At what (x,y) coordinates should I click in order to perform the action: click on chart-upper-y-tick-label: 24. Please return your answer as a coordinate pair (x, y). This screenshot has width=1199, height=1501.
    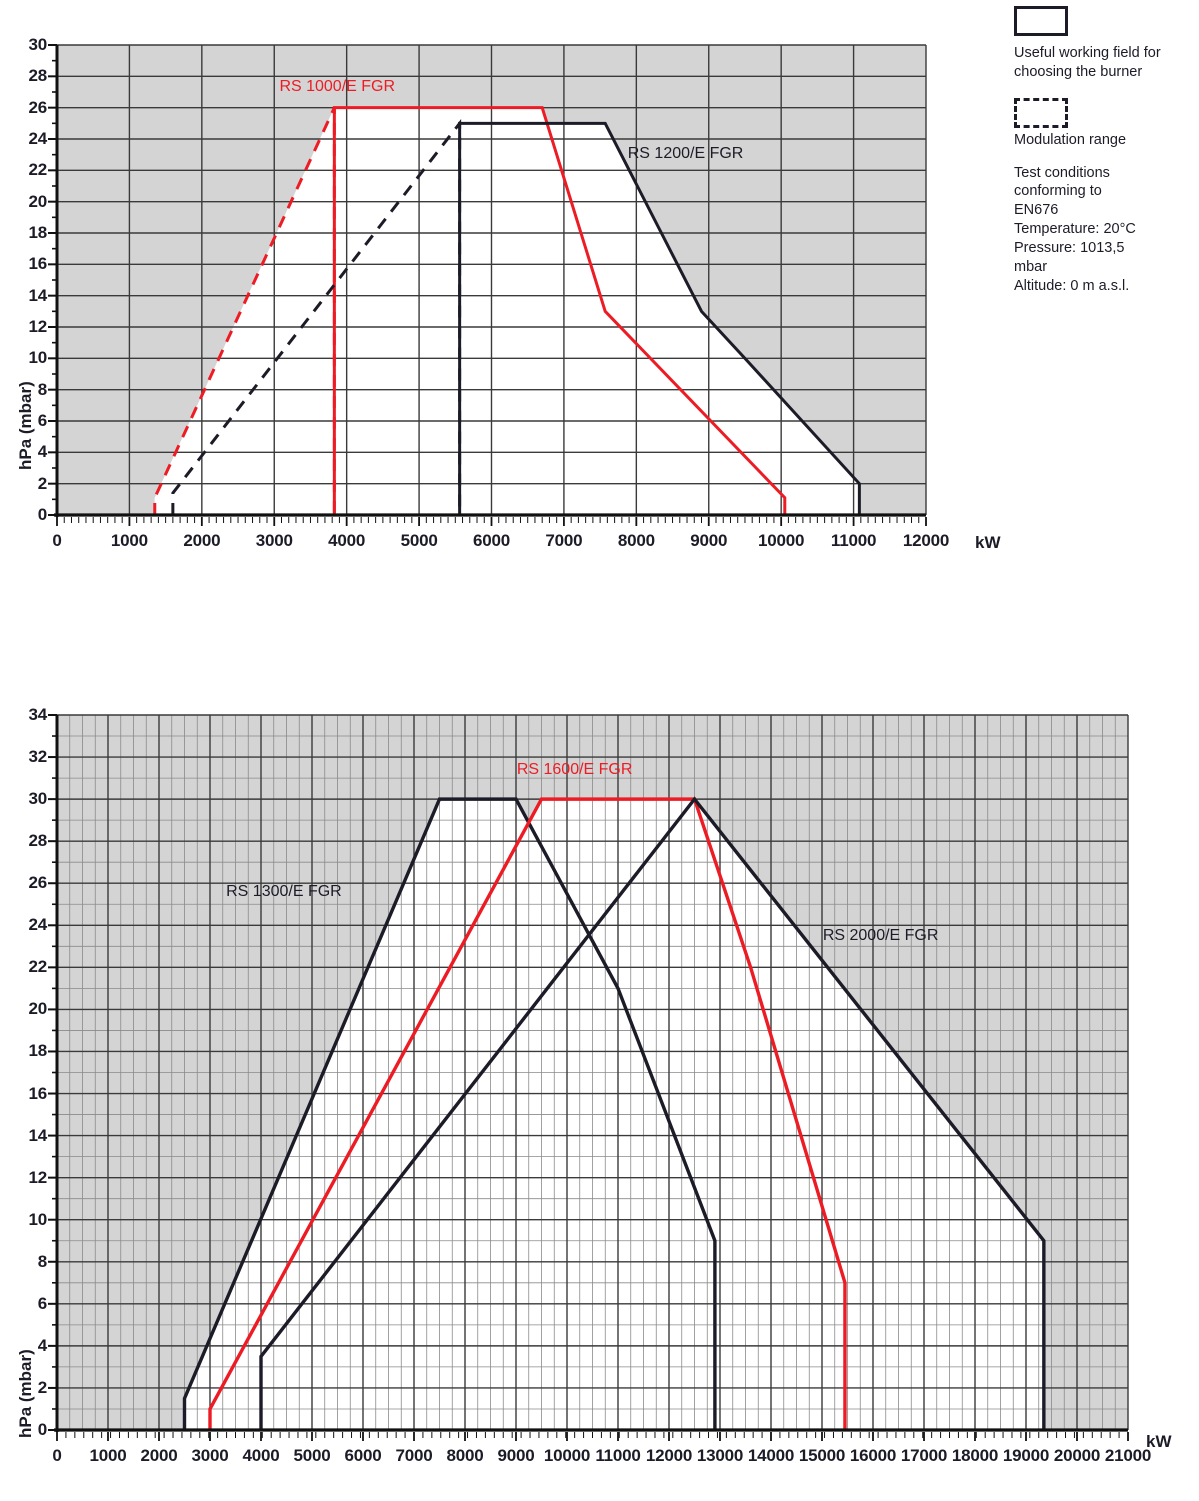
    Looking at the image, I should click on (37, 138).